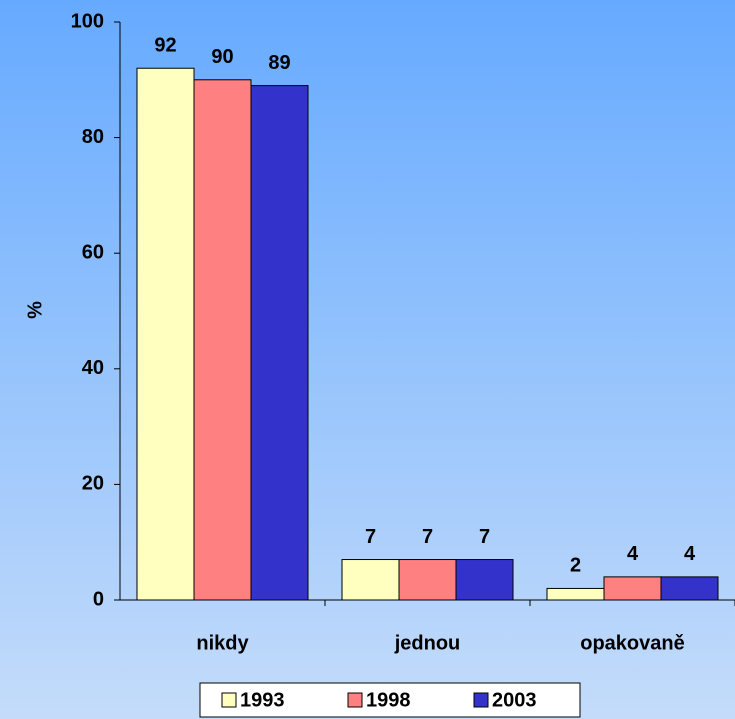 This screenshot has height=719, width=735. What do you see at coordinates (262, 700) in the screenshot?
I see `legend-label: 1993` at bounding box center [262, 700].